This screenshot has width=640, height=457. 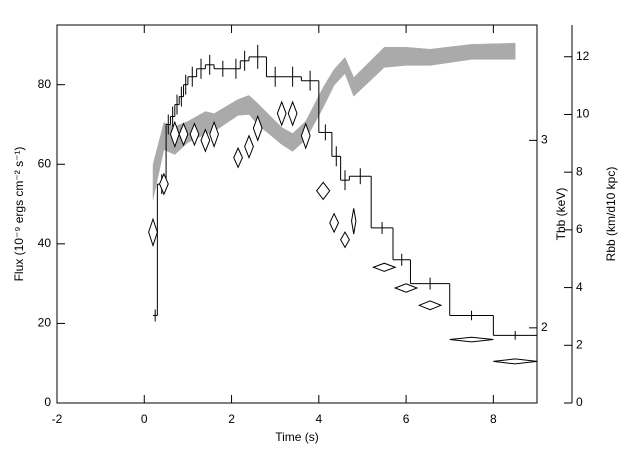 I want to click on y2-axis-label: Tbb (keV), so click(x=561, y=214).